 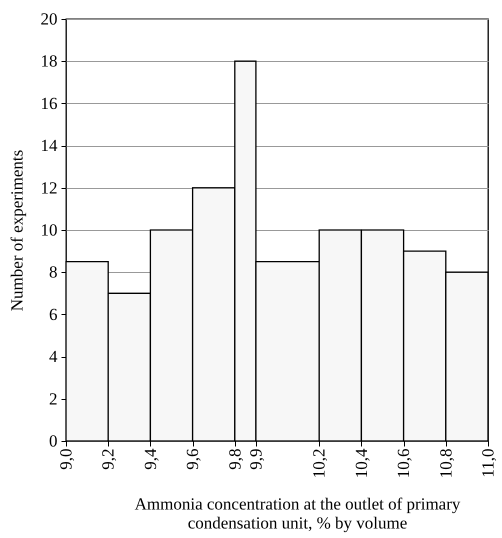 I want to click on y-tick-label: 8, so click(x=53, y=272).